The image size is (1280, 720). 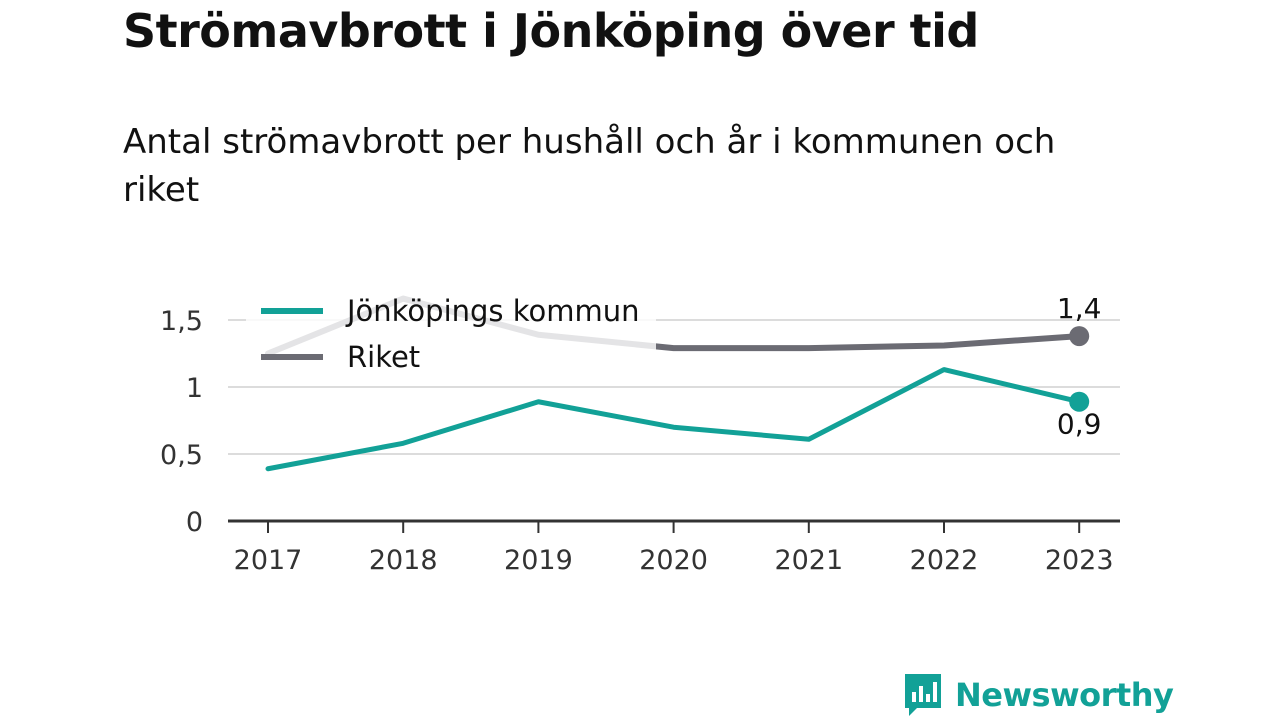 I want to click on y-tick-label: 0,5, so click(x=181, y=455).